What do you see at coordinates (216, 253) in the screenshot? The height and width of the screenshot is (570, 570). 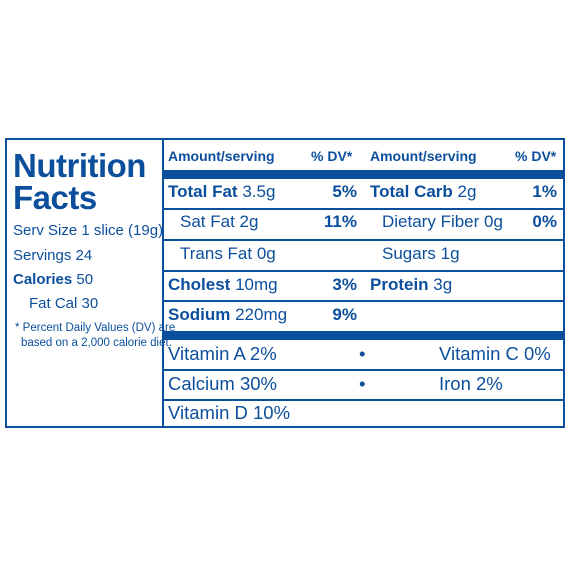 I see `nutrient-name: Trans Fat` at bounding box center [216, 253].